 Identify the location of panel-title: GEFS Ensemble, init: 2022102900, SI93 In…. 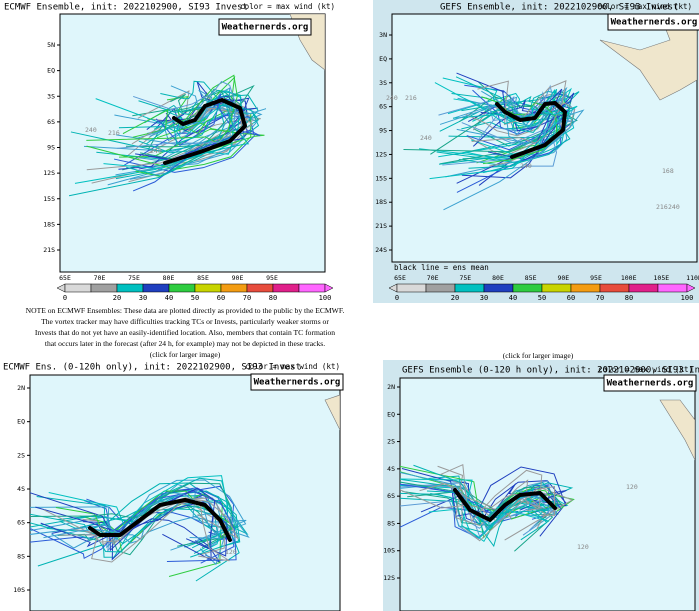
(559, 8).